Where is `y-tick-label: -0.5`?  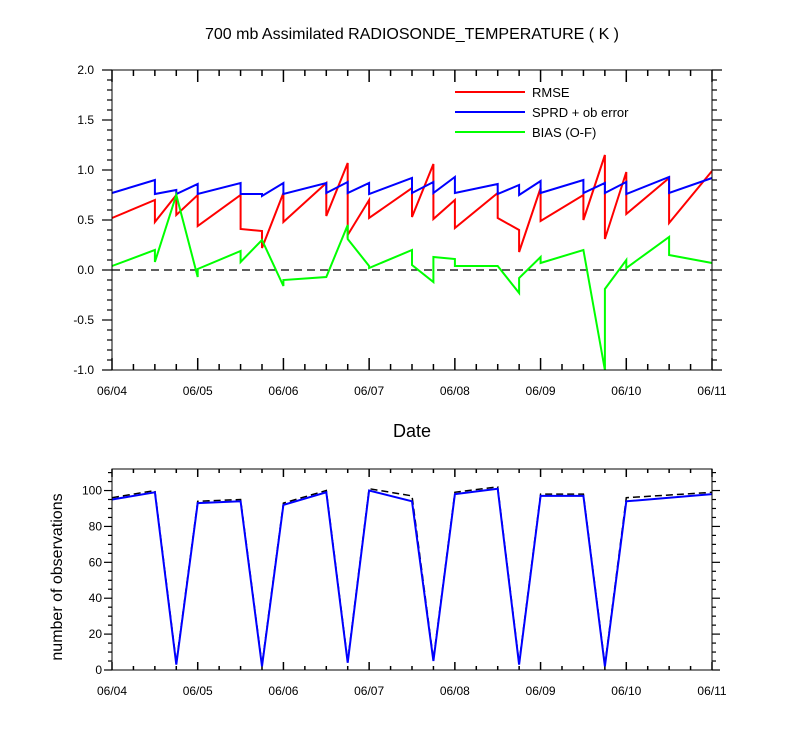
y-tick-label: -0.5 is located at coordinates (83, 320).